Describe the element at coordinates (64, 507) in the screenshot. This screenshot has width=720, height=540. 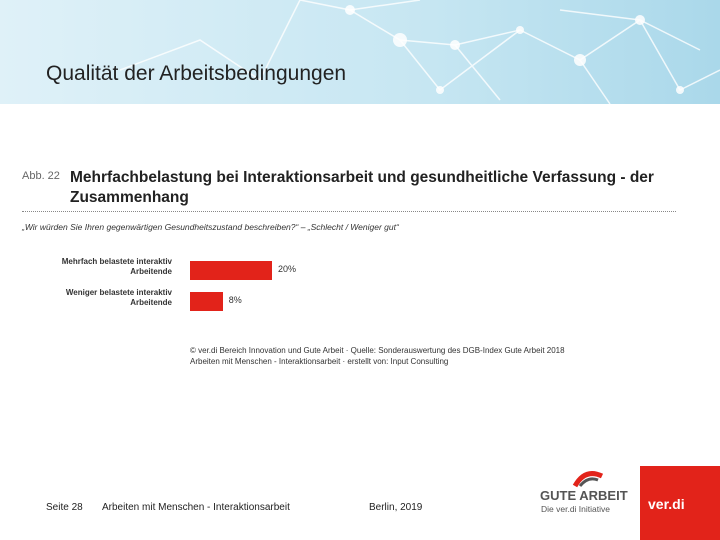
I see `footer-page: Seite 28` at that location.